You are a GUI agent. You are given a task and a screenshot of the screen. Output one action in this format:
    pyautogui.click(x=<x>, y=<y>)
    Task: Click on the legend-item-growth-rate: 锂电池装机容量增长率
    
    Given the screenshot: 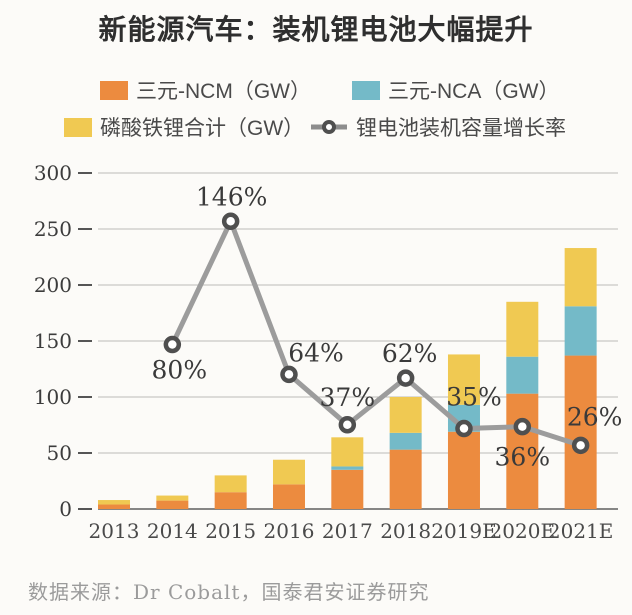 What is the action you would take?
    pyautogui.click(x=438, y=127)
    